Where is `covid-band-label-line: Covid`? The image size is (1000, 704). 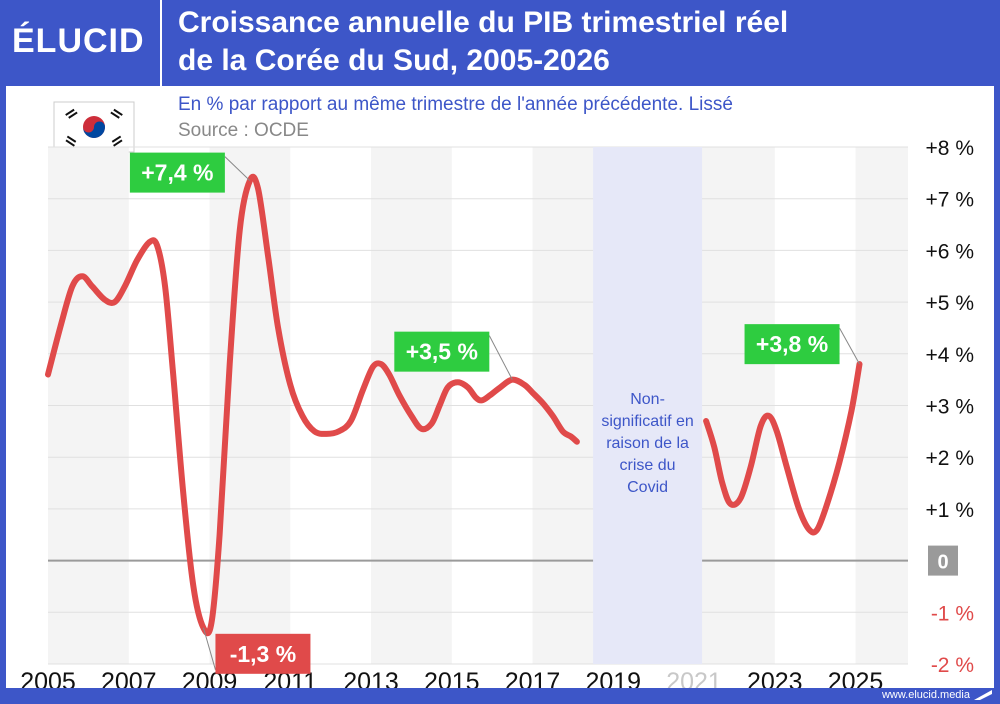 covid-band-label-line: Covid is located at coordinates (647, 487).